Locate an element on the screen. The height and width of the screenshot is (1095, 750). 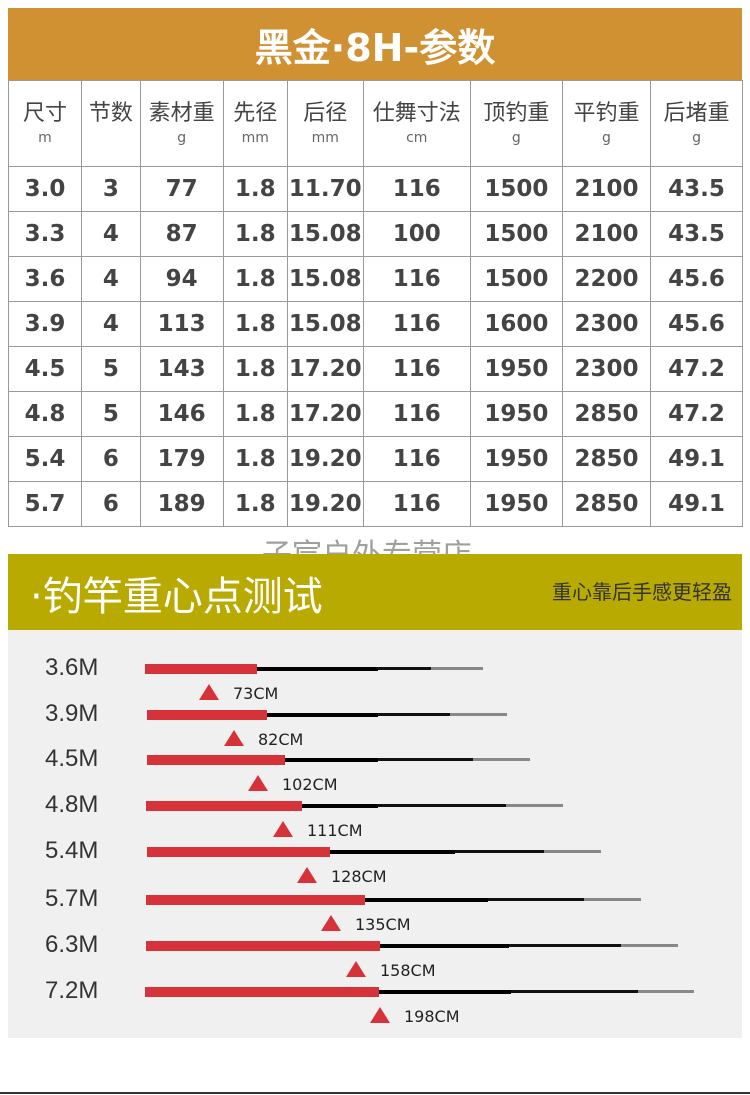
table-cell: 2300 is located at coordinates (606, 369).